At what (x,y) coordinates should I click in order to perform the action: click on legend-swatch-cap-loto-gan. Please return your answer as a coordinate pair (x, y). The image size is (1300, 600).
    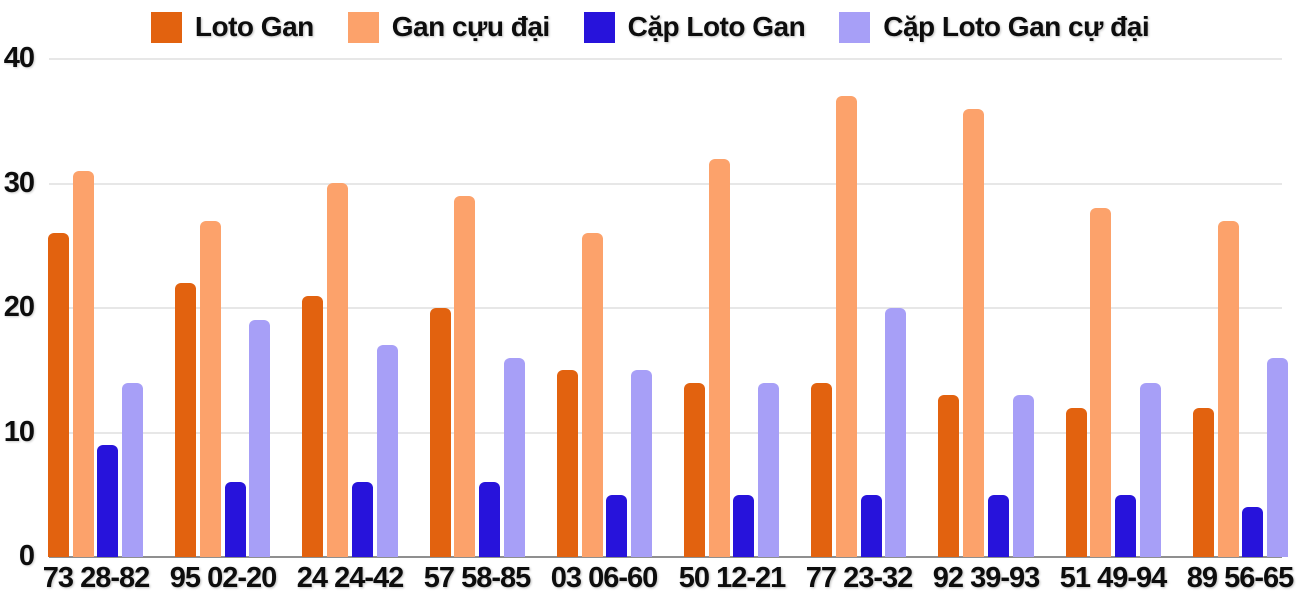
    Looking at the image, I should click on (599, 27).